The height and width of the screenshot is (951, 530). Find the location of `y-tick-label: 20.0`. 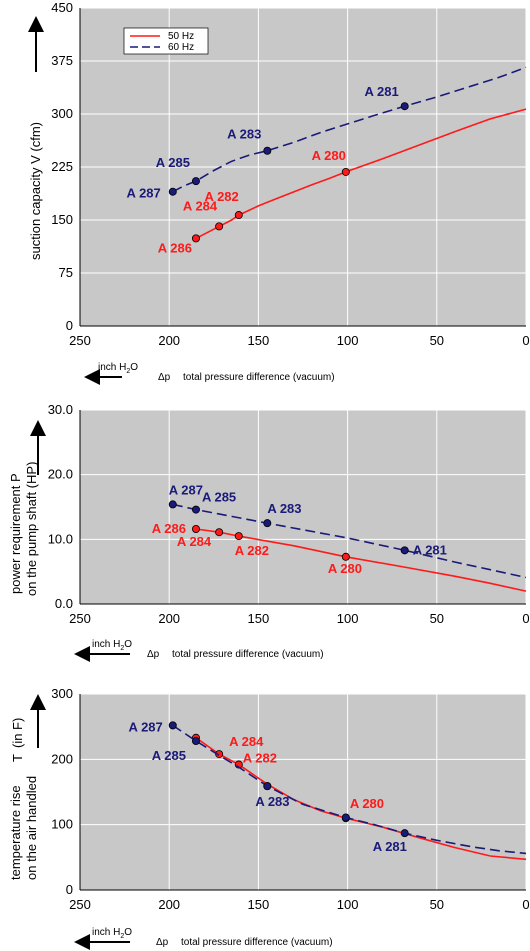

y-tick-label: 20.0 is located at coordinates (60, 474).